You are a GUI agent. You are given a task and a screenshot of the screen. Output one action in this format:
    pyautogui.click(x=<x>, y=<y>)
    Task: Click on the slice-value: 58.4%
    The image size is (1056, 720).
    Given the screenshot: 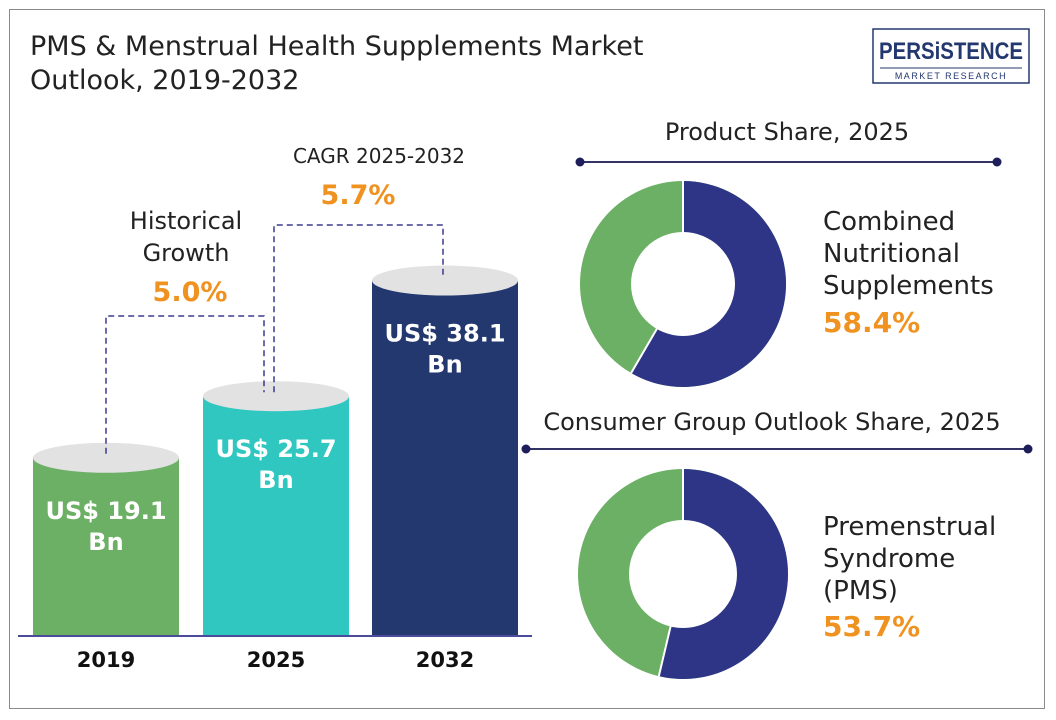 What is the action you would take?
    pyautogui.click(x=871, y=322)
    